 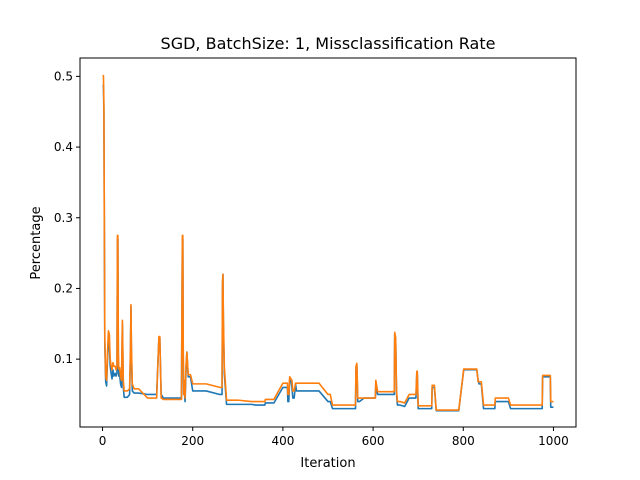 I want to click on y-axis-label: Percentage, so click(x=36, y=242).